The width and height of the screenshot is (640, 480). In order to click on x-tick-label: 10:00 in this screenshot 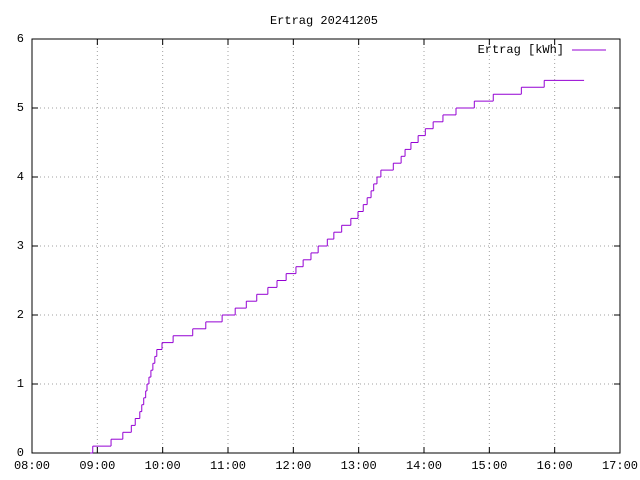, I will do `click(163, 466)`.